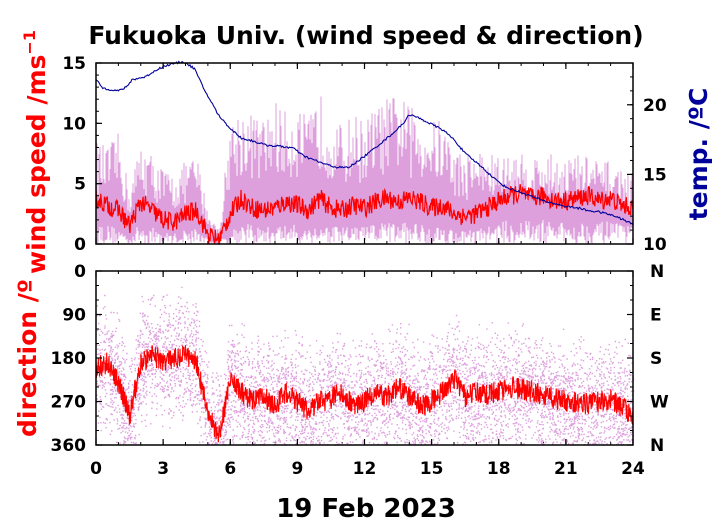 The height and width of the screenshot is (530, 720). Describe the element at coordinates (659, 403) in the screenshot. I see `compass-tick-label: W` at that location.